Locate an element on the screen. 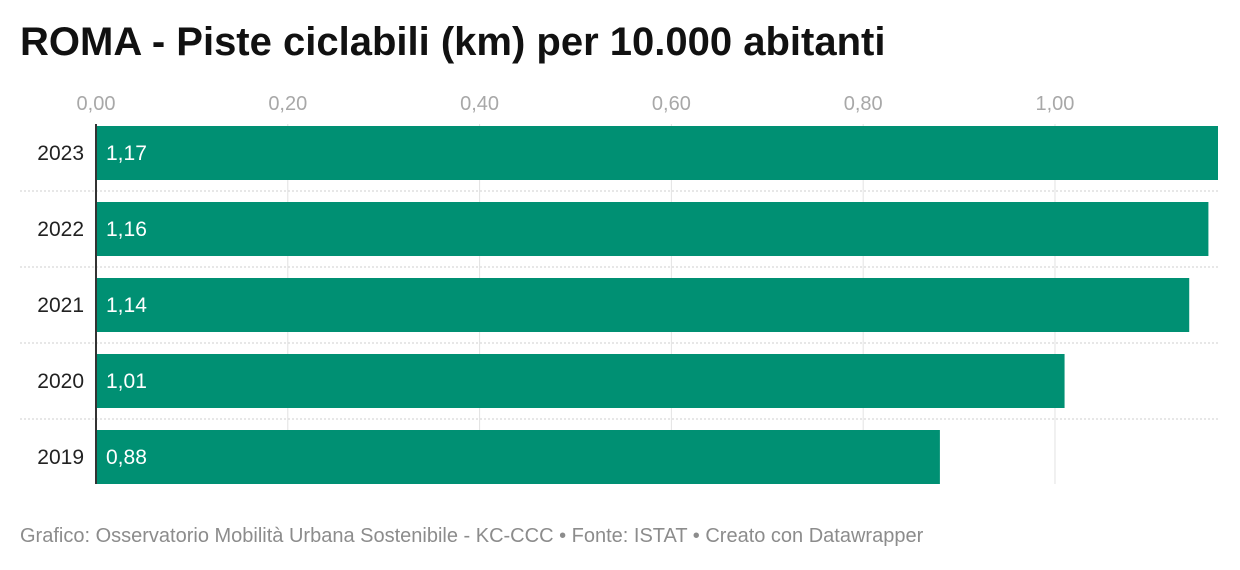 This screenshot has height=570, width=1240. x-tick-label: 0,60 is located at coordinates (671, 104).